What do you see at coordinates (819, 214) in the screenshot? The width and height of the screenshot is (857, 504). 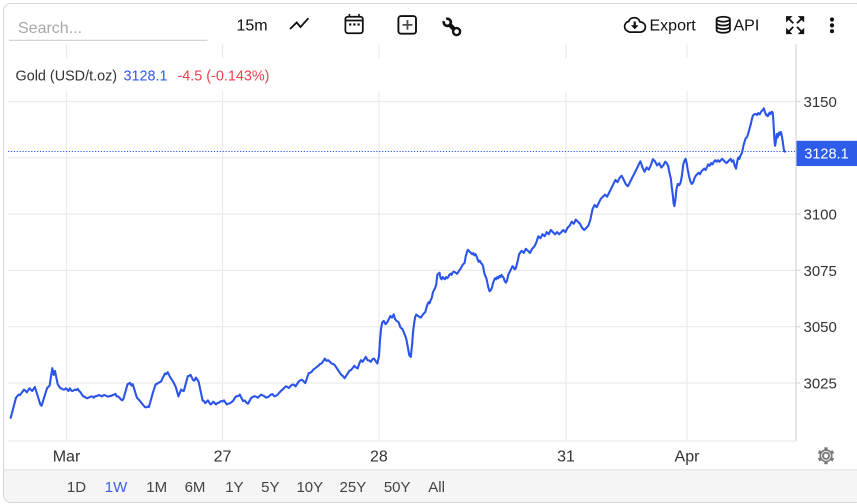 I see `svg-text: 3100` at bounding box center [819, 214].